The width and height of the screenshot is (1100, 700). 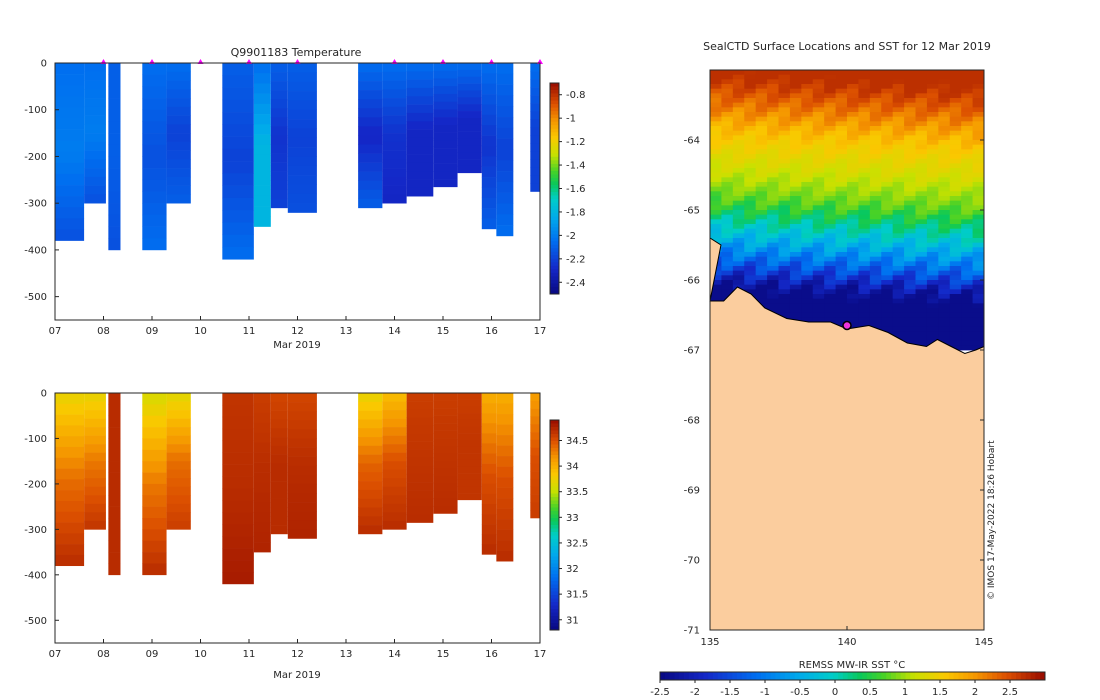 What do you see at coordinates (443, 654) in the screenshot?
I see `x-tick-label: 15` at bounding box center [443, 654].